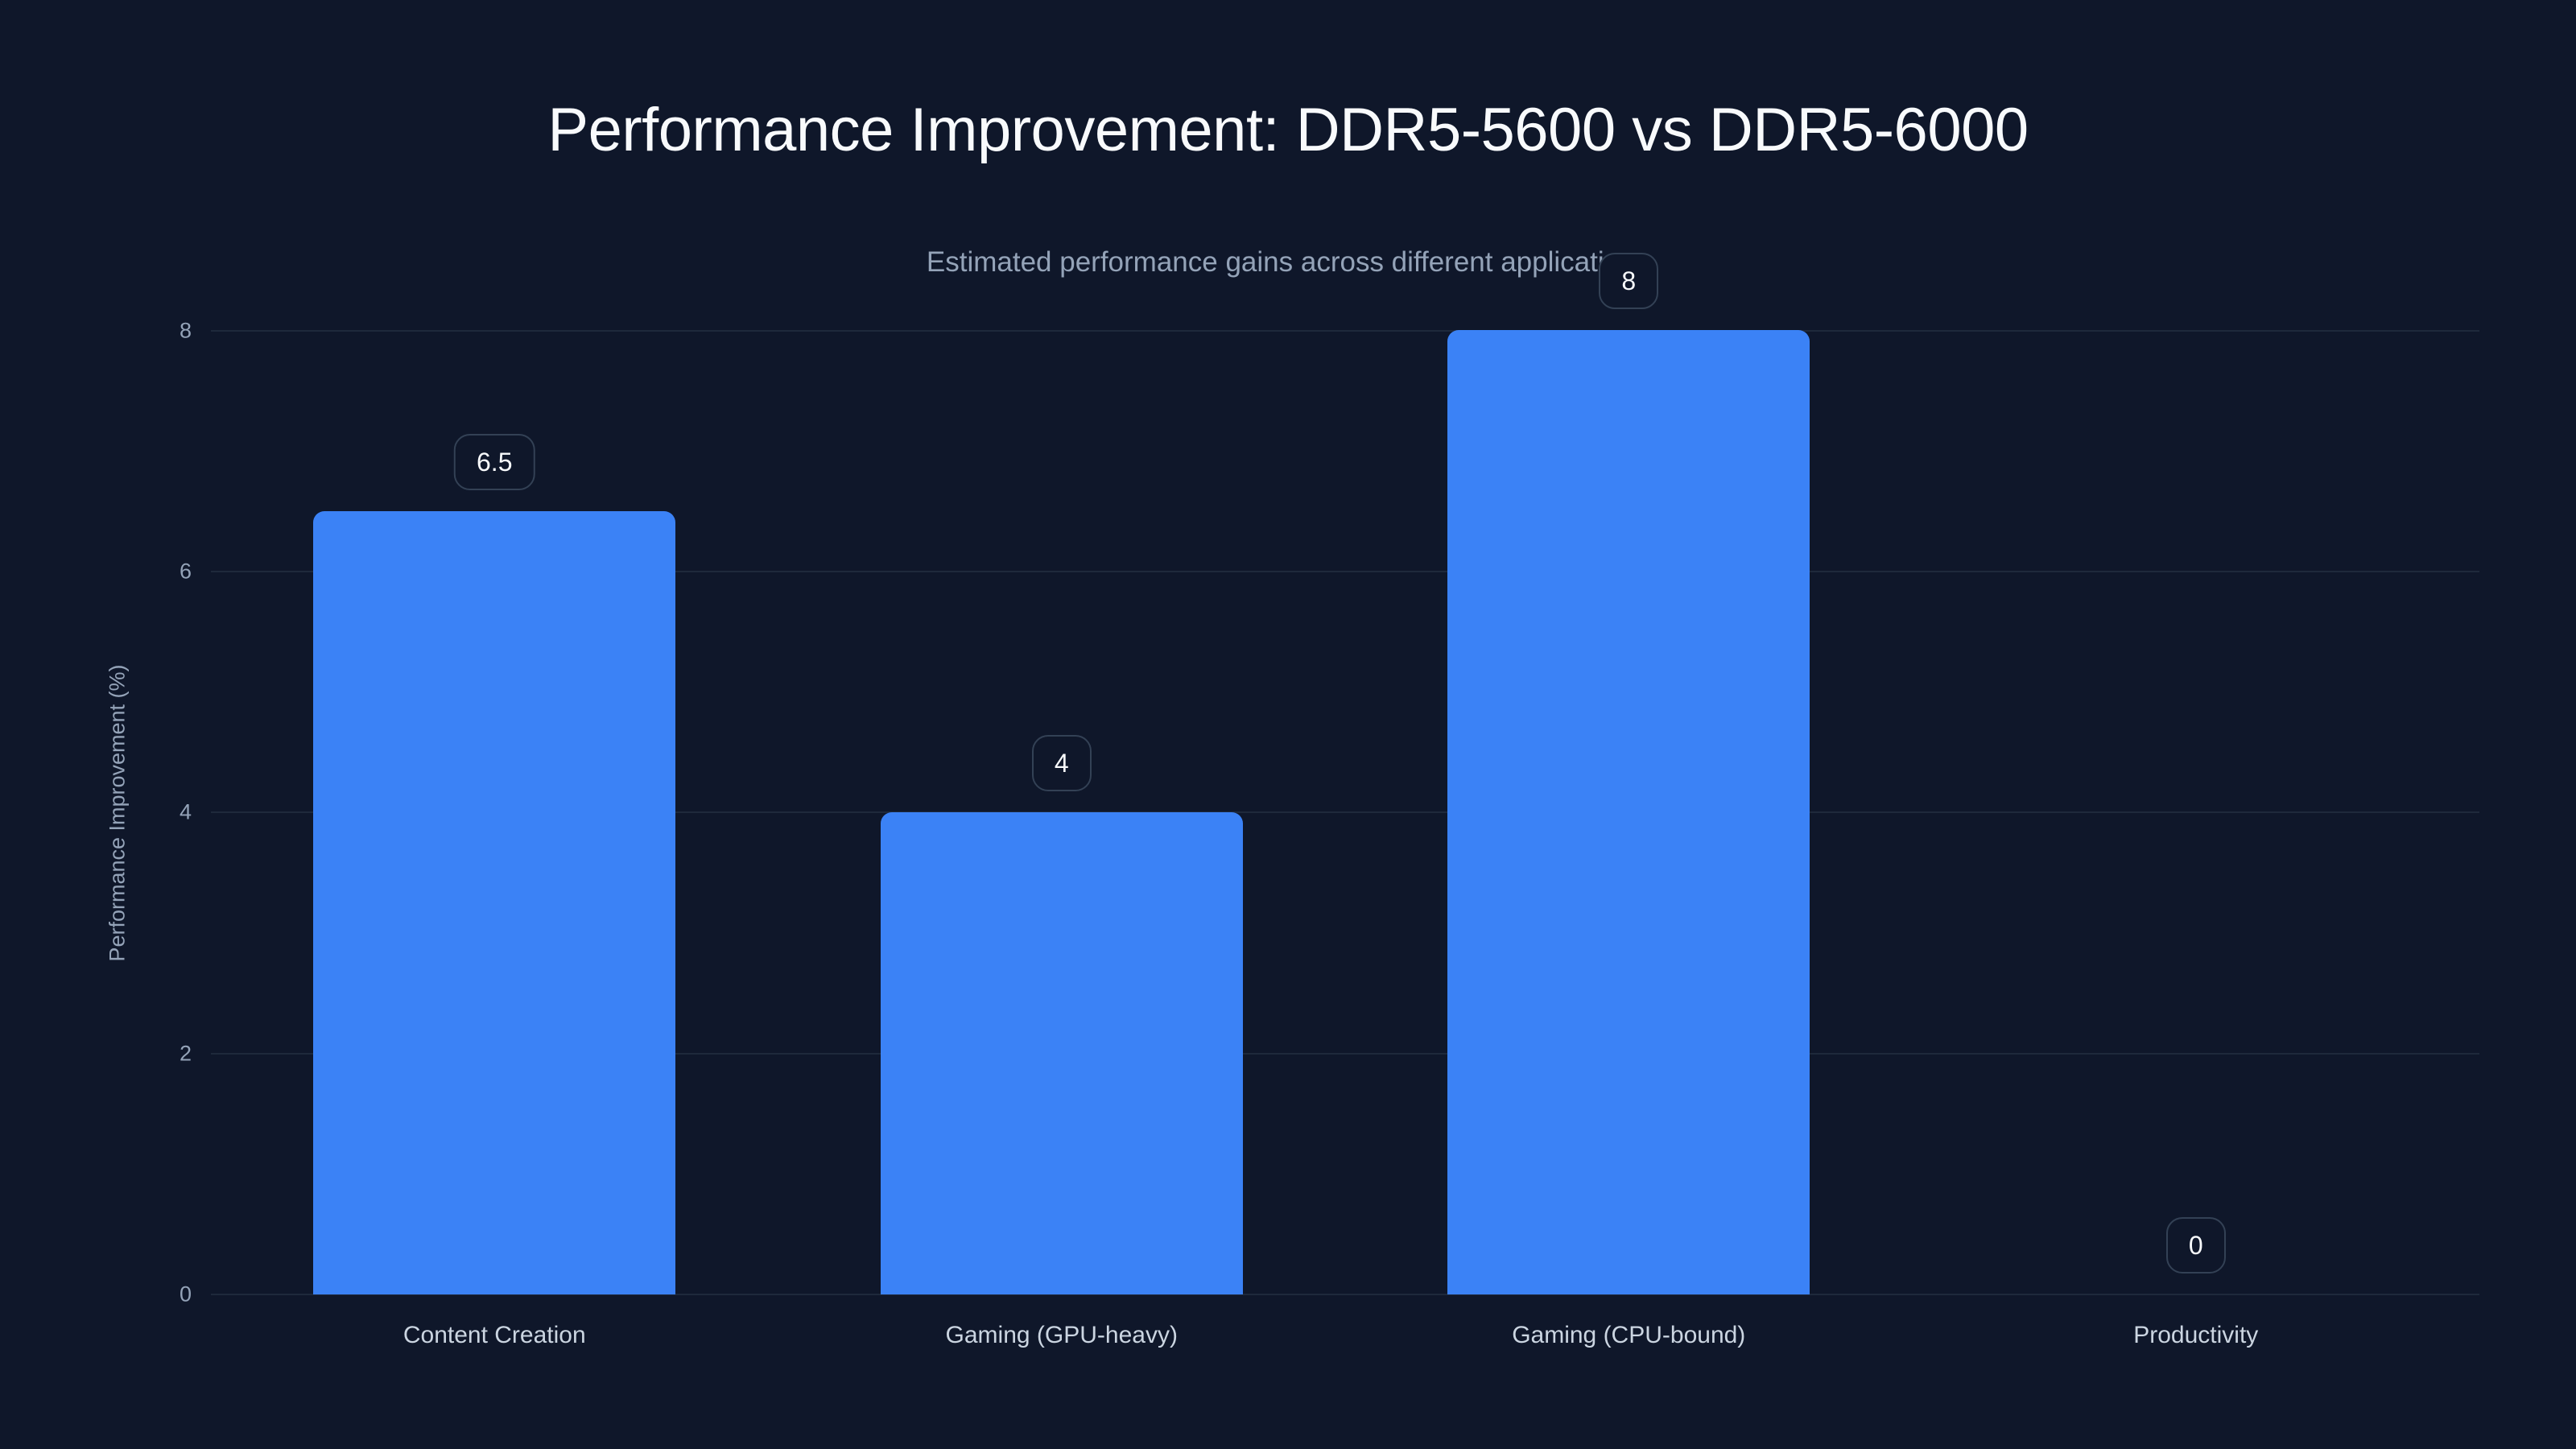 The image size is (2576, 1449). Describe the element at coordinates (1061, 763) in the screenshot. I see `value-label: 4` at that location.